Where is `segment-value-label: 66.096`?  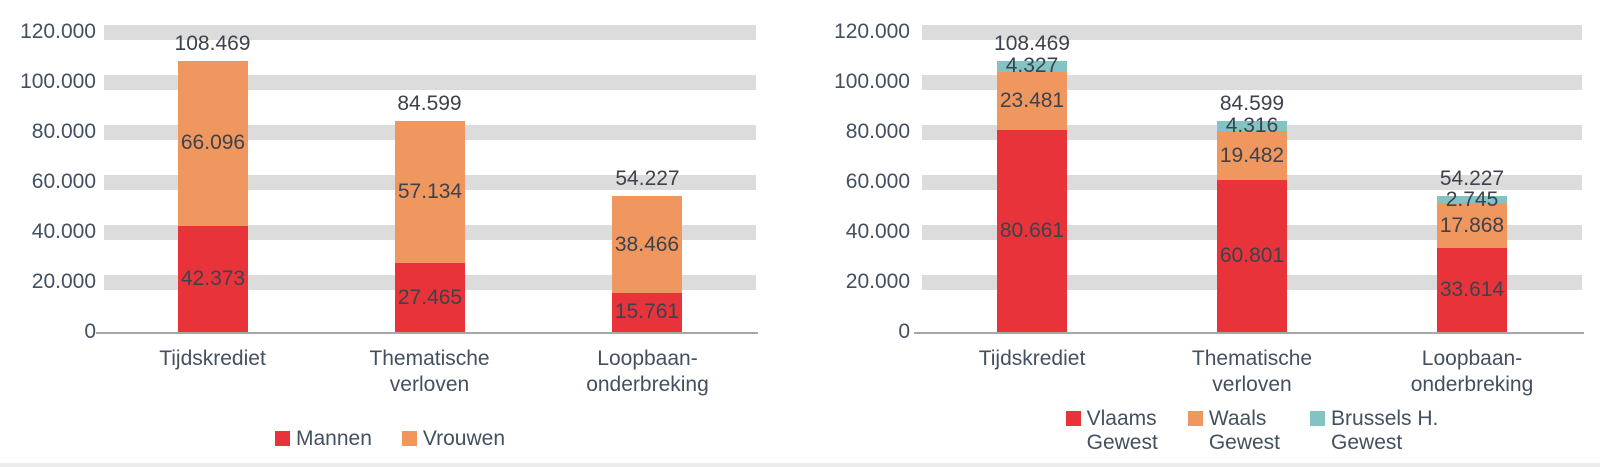 segment-value-label: 66.096 is located at coordinates (213, 143).